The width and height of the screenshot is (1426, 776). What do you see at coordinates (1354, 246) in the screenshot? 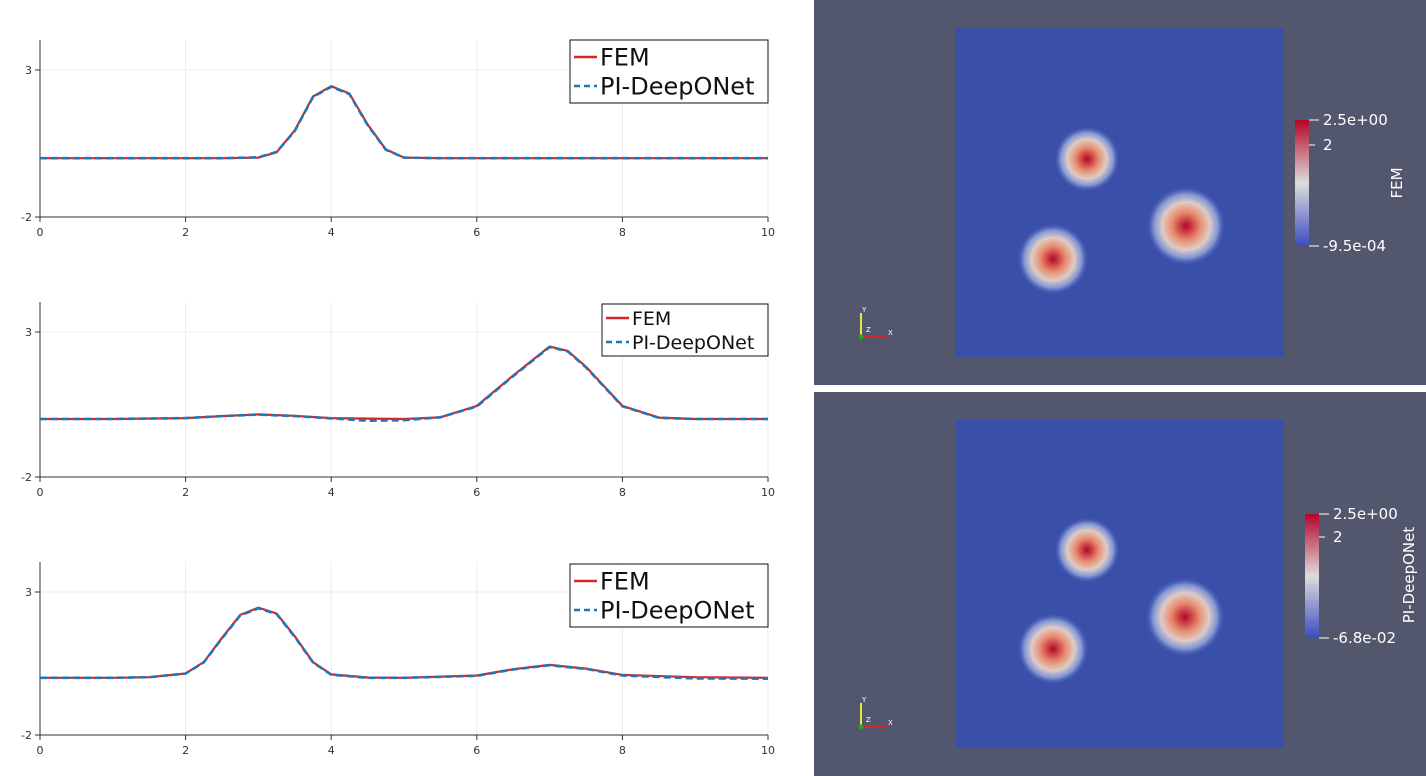
I see `colorbar-min-label: -9.5e-04` at bounding box center [1354, 246].